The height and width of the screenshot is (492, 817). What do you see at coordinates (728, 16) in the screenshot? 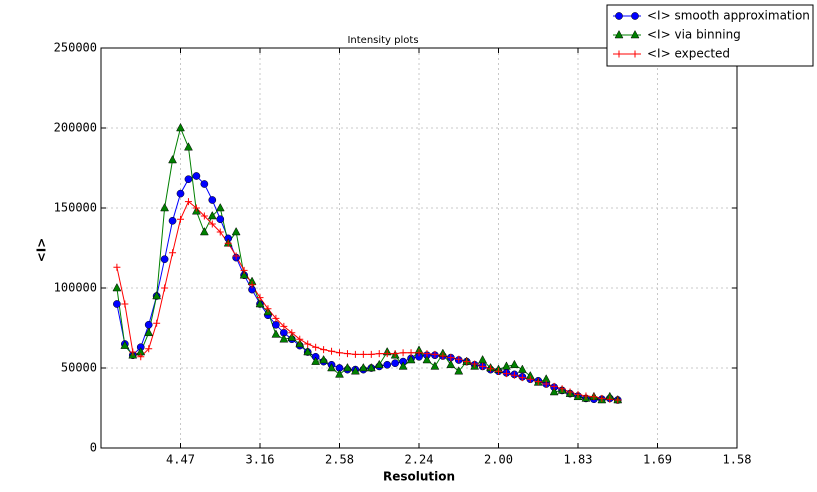
I see `legend-label: <I> smooth approximation` at bounding box center [728, 16].